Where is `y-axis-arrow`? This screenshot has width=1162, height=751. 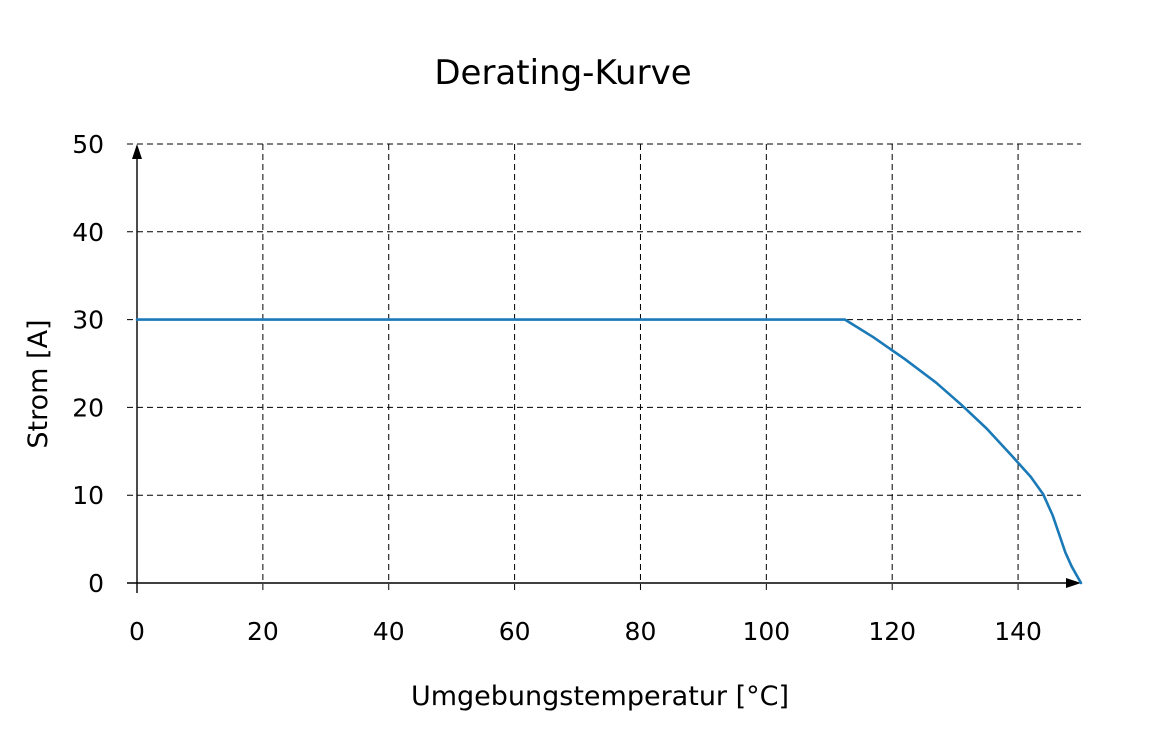
y-axis-arrow is located at coordinates (137, 151).